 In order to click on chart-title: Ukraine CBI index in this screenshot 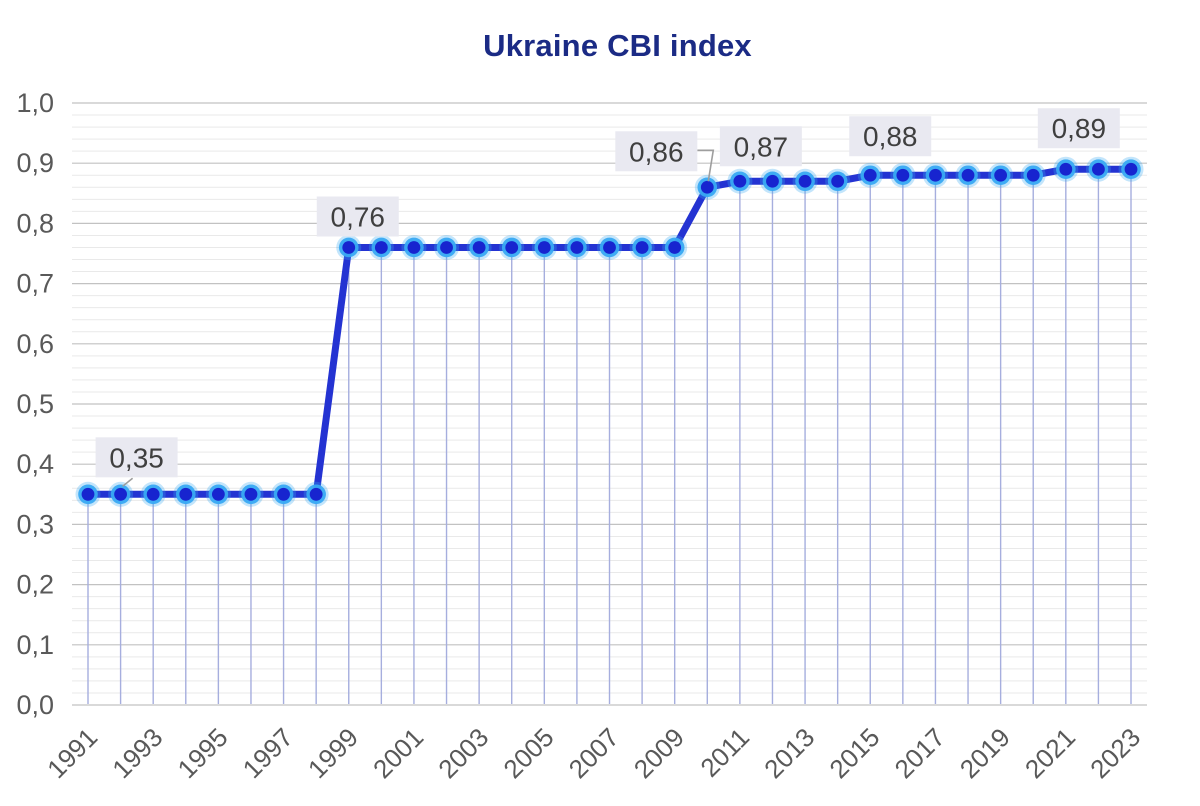, I will do `click(617, 45)`.